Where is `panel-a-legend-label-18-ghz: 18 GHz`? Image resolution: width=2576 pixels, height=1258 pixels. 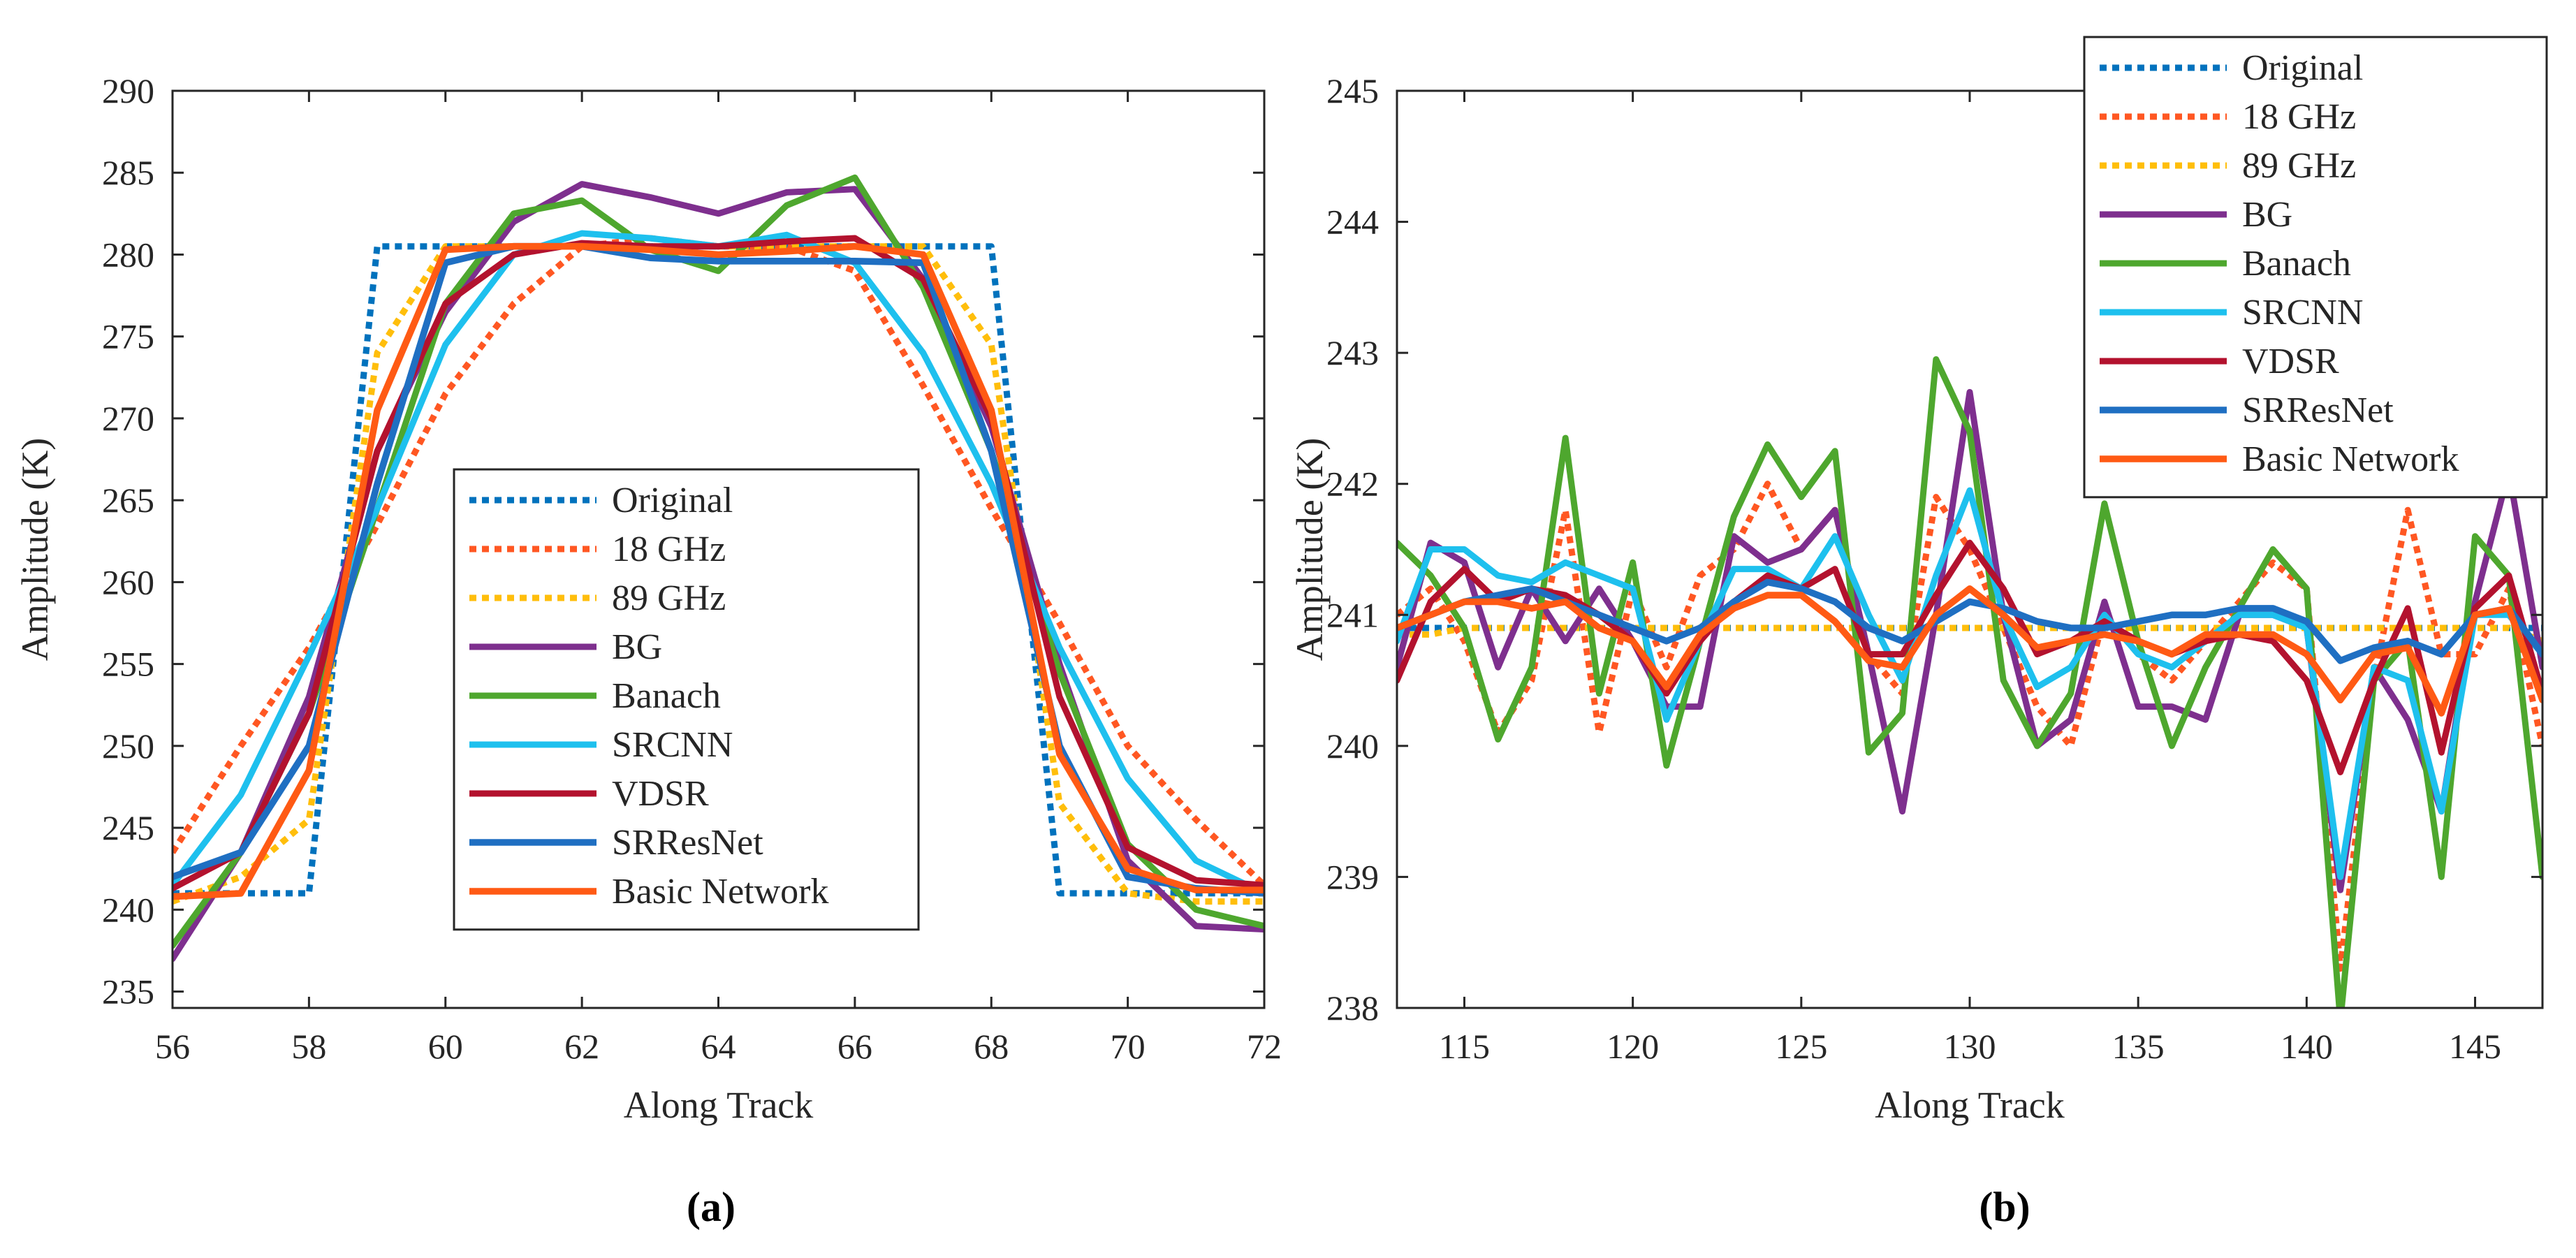 panel-a-legend-label-18-ghz: 18 GHz is located at coordinates (669, 549).